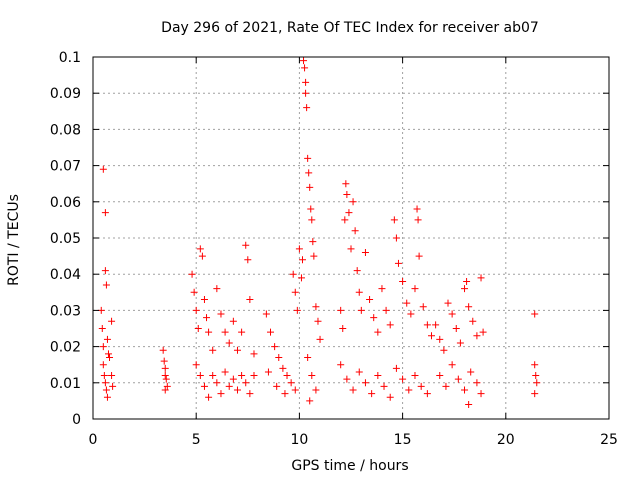  What do you see at coordinates (70, 58) in the screenshot?
I see `y-tick-label: 0.1` at bounding box center [70, 58].